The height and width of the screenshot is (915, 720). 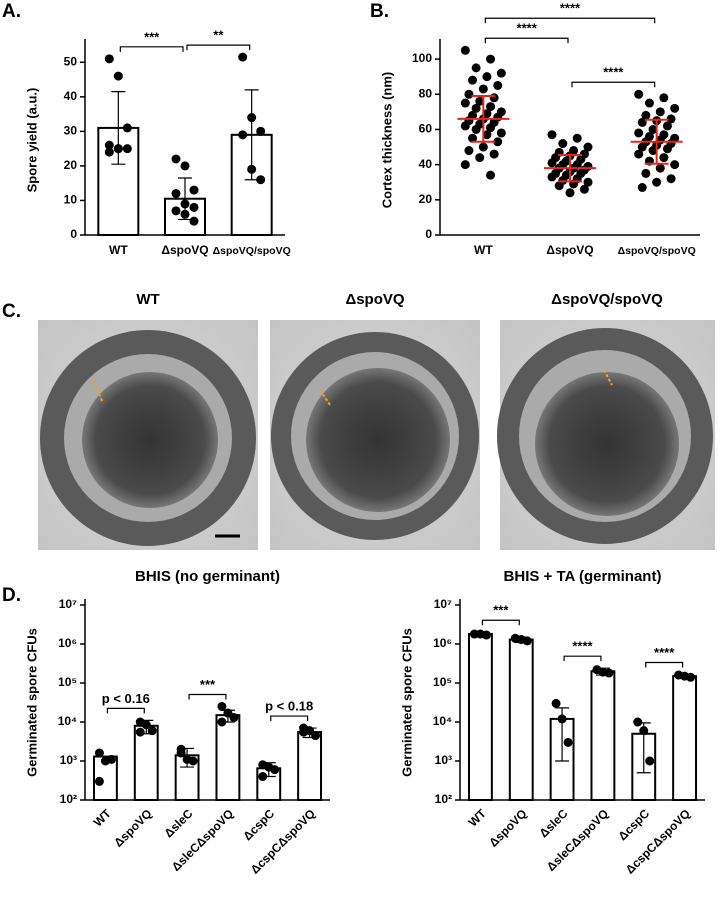 I want to click on chart-title: BHIS + TA (germinant), so click(x=583, y=576).